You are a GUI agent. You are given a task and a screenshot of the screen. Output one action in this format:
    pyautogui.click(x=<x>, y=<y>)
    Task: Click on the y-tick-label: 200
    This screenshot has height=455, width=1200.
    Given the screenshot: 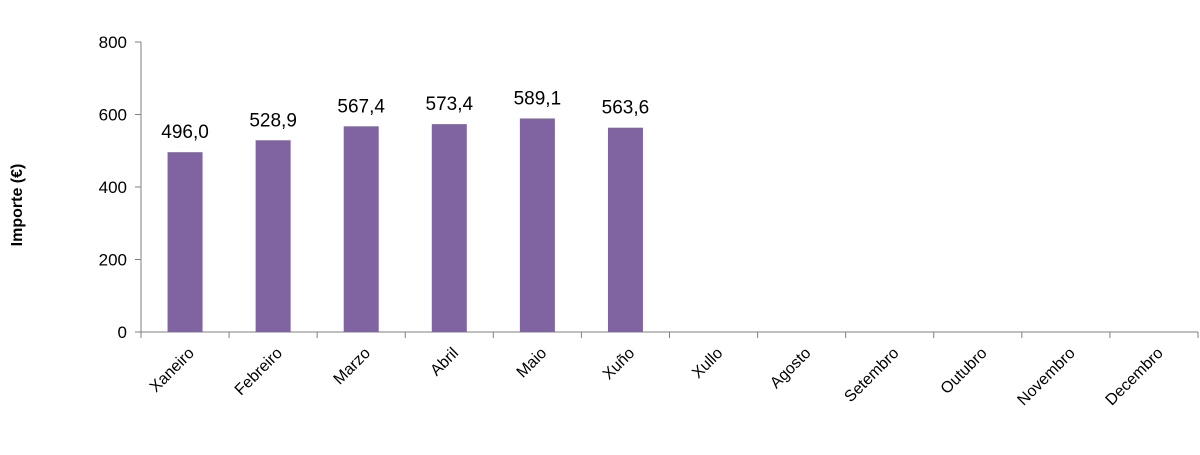 What is the action you would take?
    pyautogui.click(x=113, y=260)
    